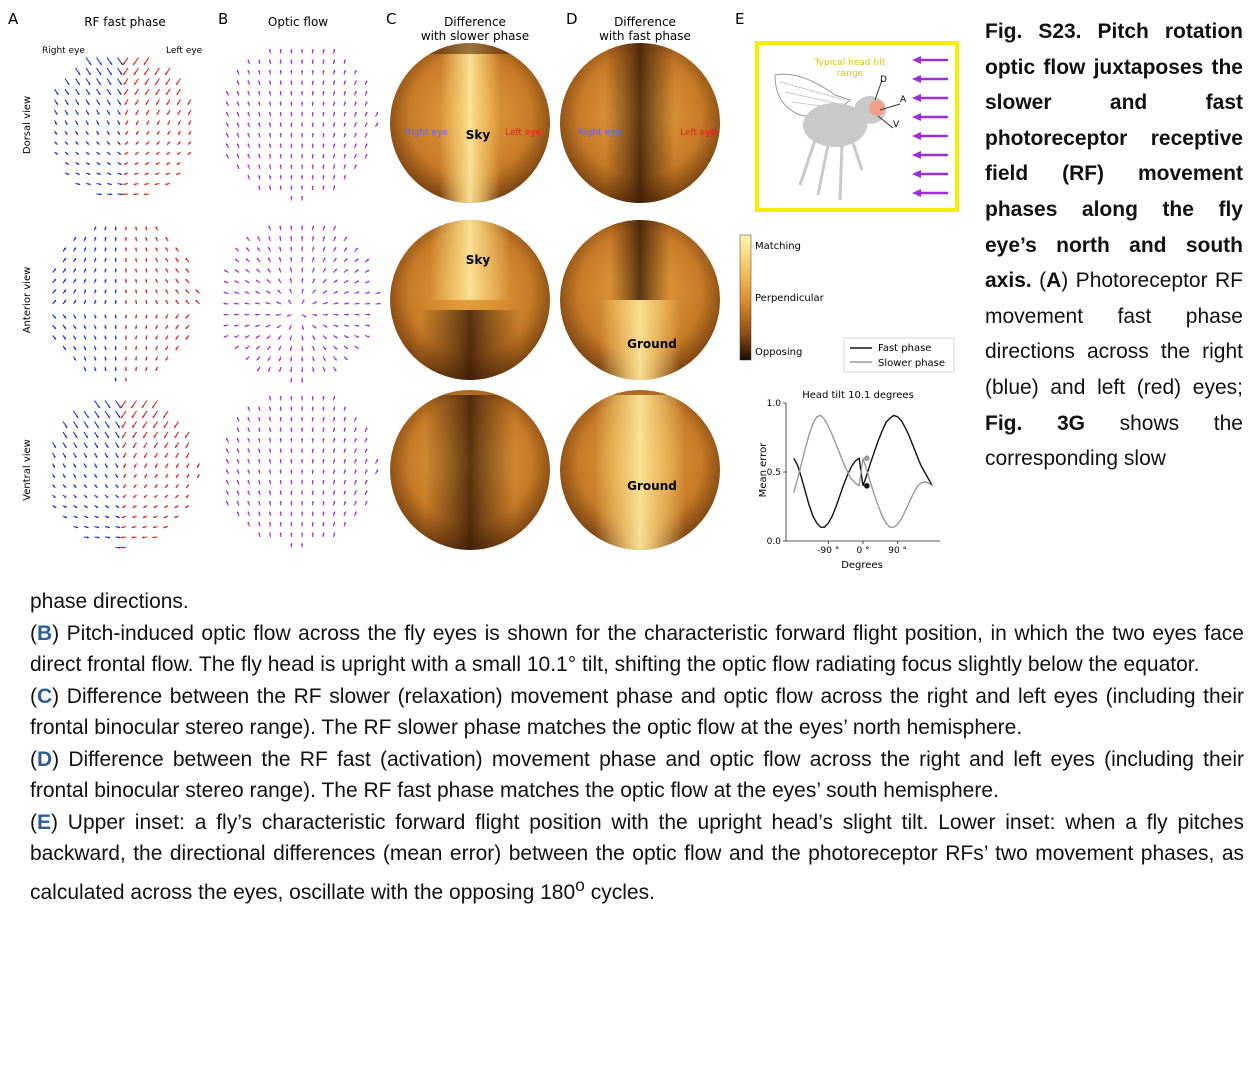 The image size is (1248, 1082). Describe the element at coordinates (223, 19) in the screenshot. I see `panel-letter-b: B` at that location.